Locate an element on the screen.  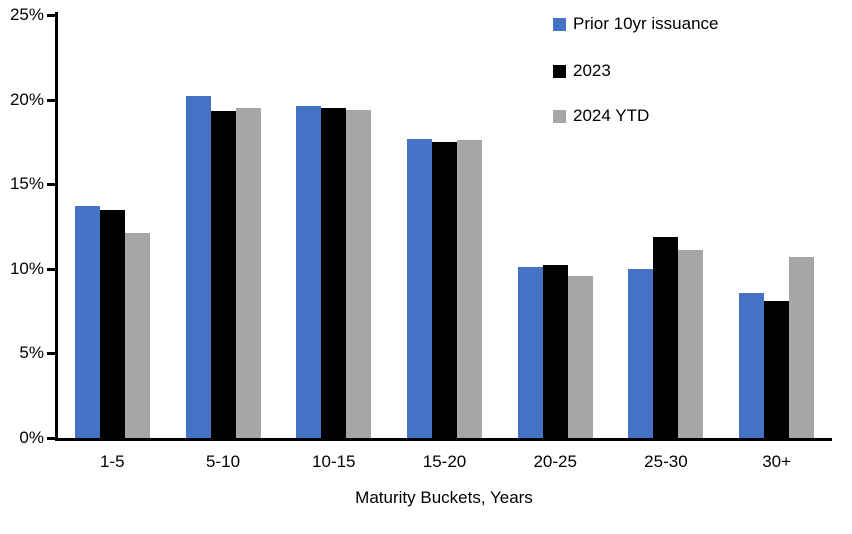
legend-label-2023: 2023 is located at coordinates (592, 70).